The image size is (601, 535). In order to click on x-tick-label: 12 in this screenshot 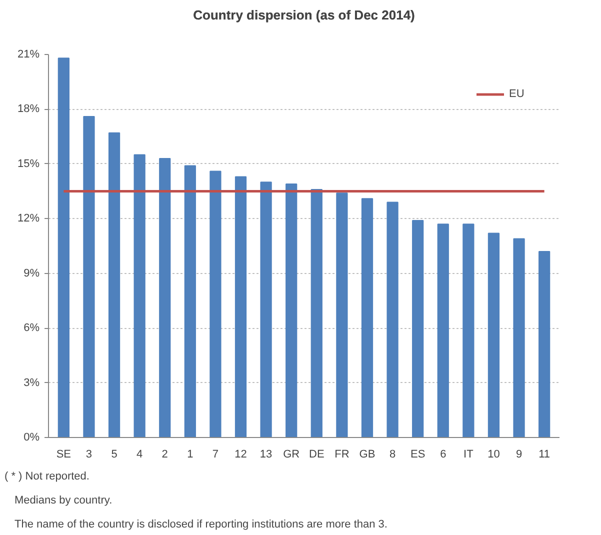, I will do `click(240, 454)`.